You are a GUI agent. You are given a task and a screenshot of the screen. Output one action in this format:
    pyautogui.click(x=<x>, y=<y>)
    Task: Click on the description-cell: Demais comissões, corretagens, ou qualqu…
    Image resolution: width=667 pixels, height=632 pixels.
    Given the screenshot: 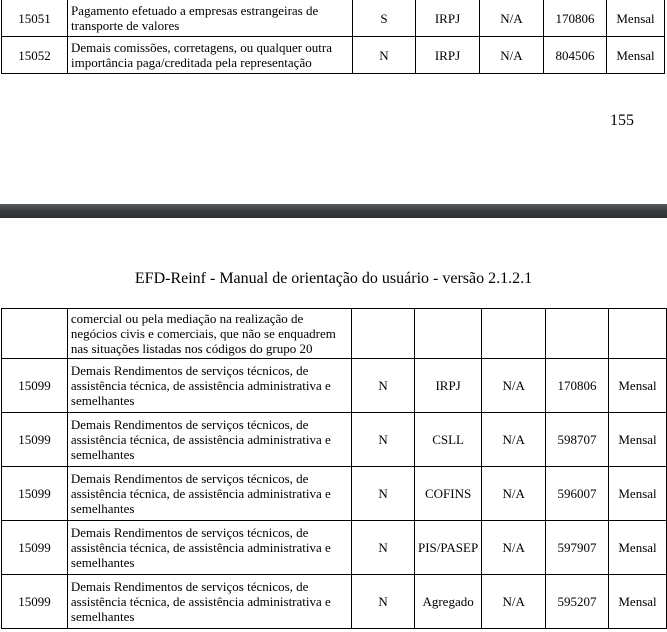 What is the action you would take?
    pyautogui.click(x=210, y=55)
    